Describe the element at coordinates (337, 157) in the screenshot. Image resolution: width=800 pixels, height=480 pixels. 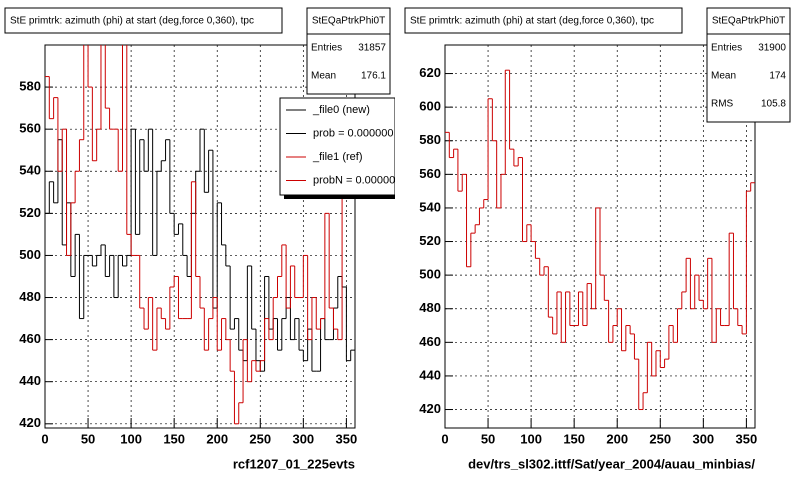
I see `legend-entry: _file1 (ref)` at that location.